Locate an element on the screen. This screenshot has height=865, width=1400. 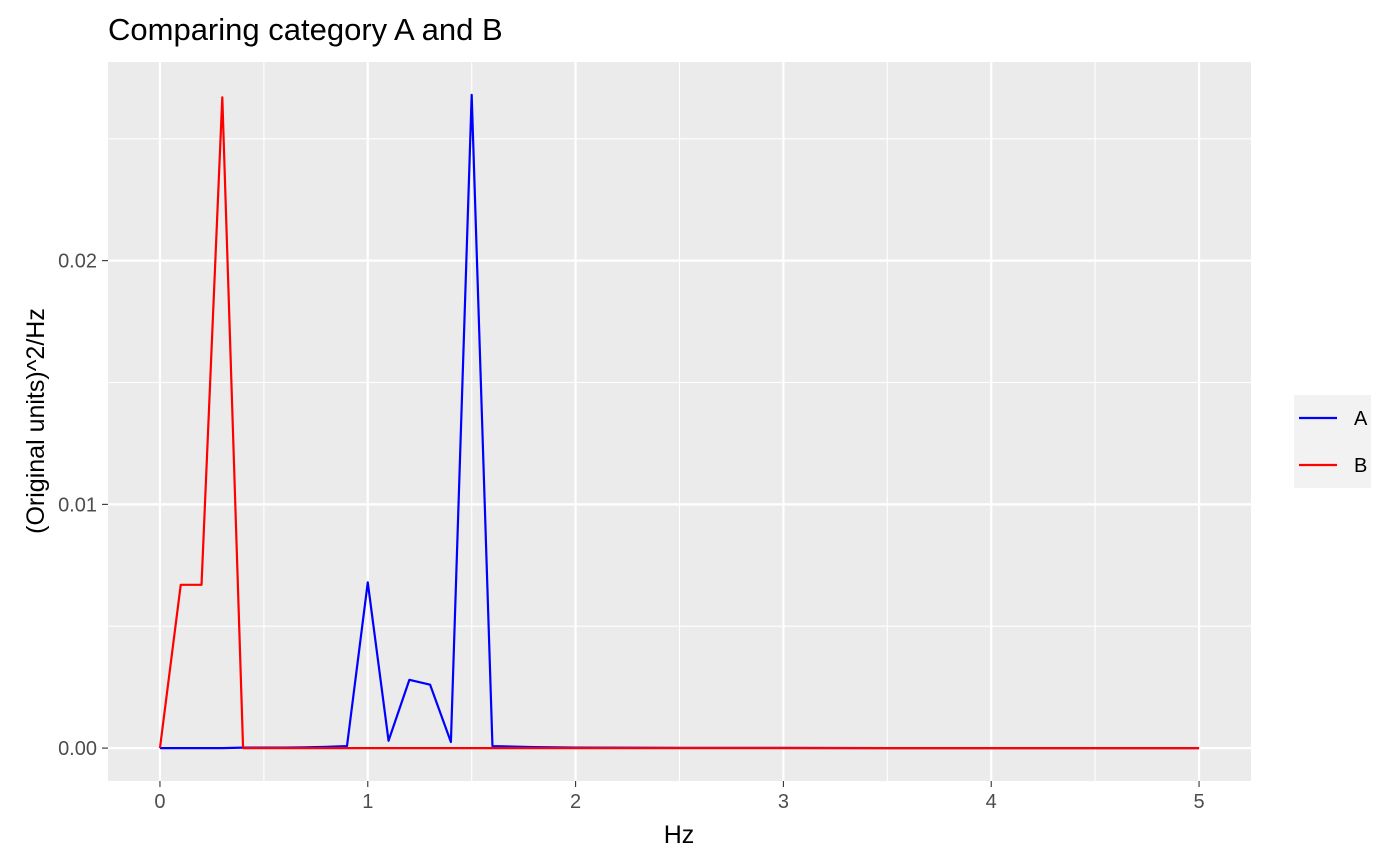
chart-title: Comparing category A and B is located at coordinates (305, 29).